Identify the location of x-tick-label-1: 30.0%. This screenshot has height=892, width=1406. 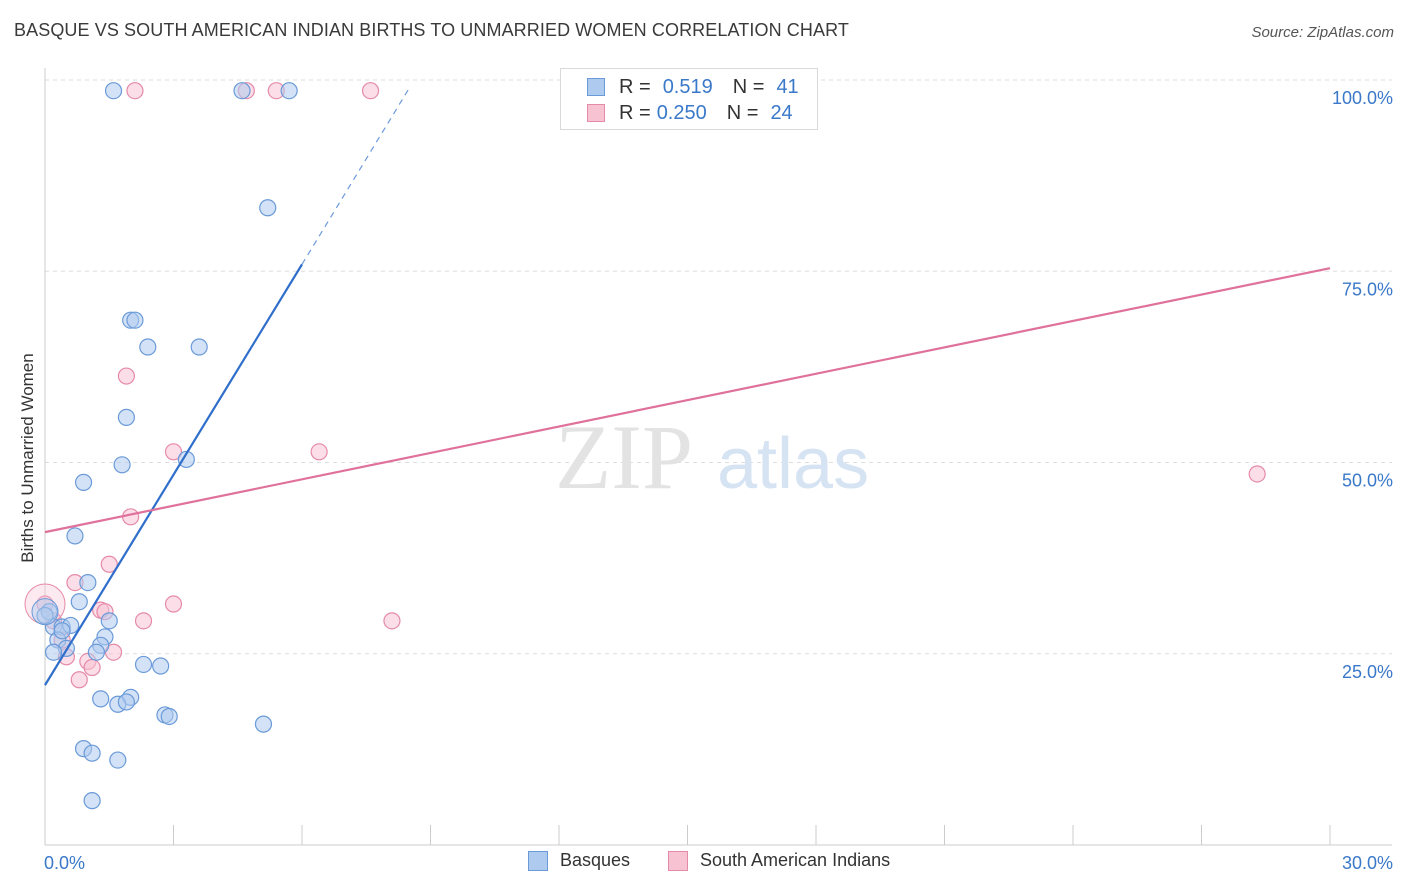
(1367, 863).